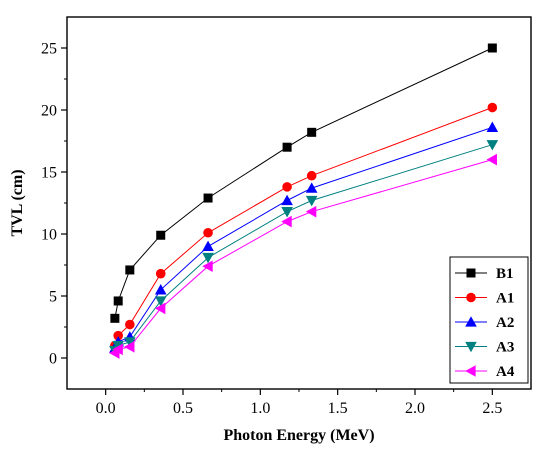 The height and width of the screenshot is (455, 550). What do you see at coordinates (471, 321) in the screenshot?
I see `legend-marker-a2` at bounding box center [471, 321].